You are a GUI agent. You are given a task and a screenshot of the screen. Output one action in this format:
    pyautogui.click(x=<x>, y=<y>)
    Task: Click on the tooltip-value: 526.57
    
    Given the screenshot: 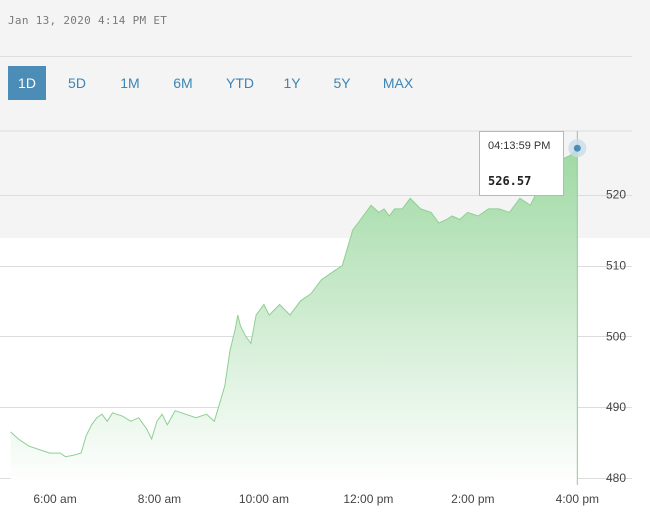 What is the action you would take?
    pyautogui.click(x=510, y=181)
    